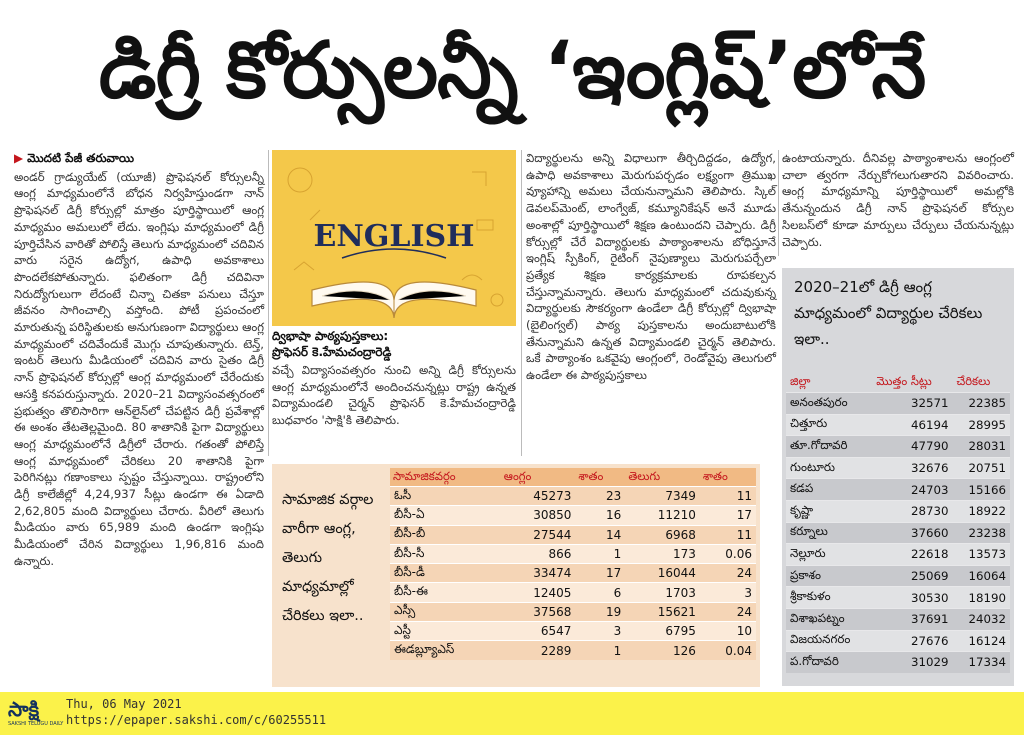  What do you see at coordinates (538, 495) in the screenshot?
I see `table-cell: 45273` at bounding box center [538, 495].